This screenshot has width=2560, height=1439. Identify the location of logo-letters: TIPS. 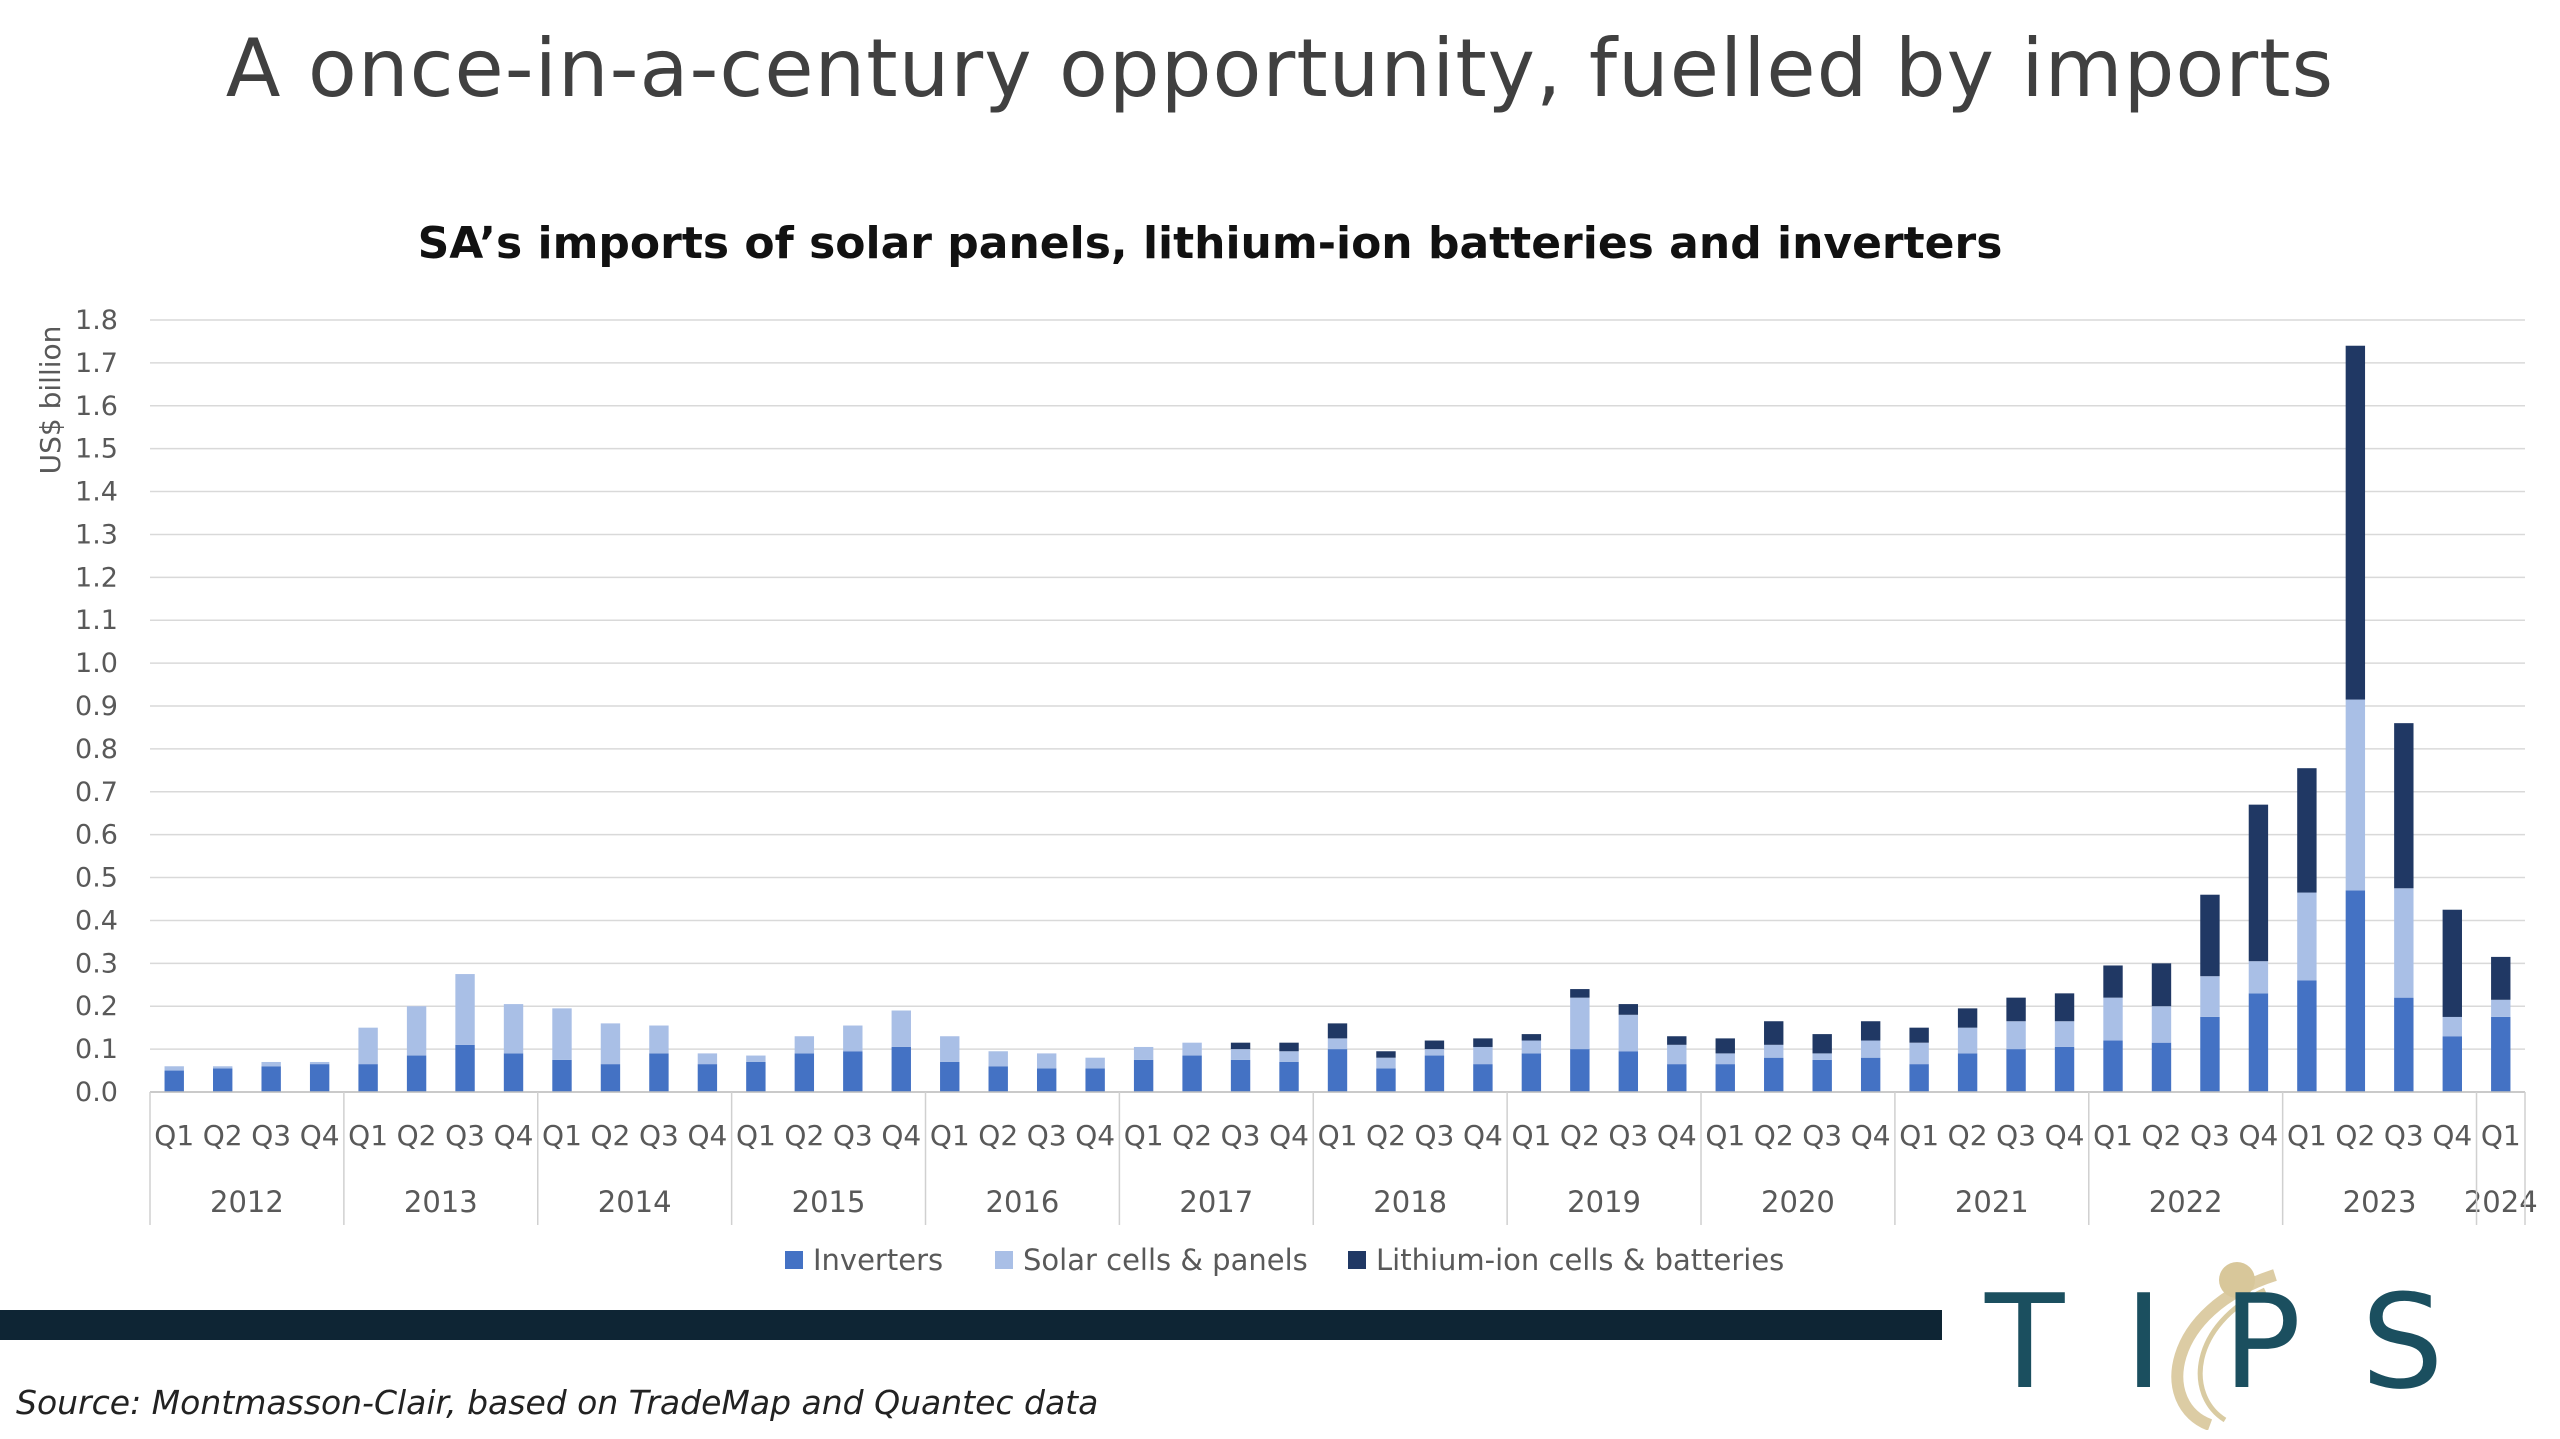
(2244, 1342).